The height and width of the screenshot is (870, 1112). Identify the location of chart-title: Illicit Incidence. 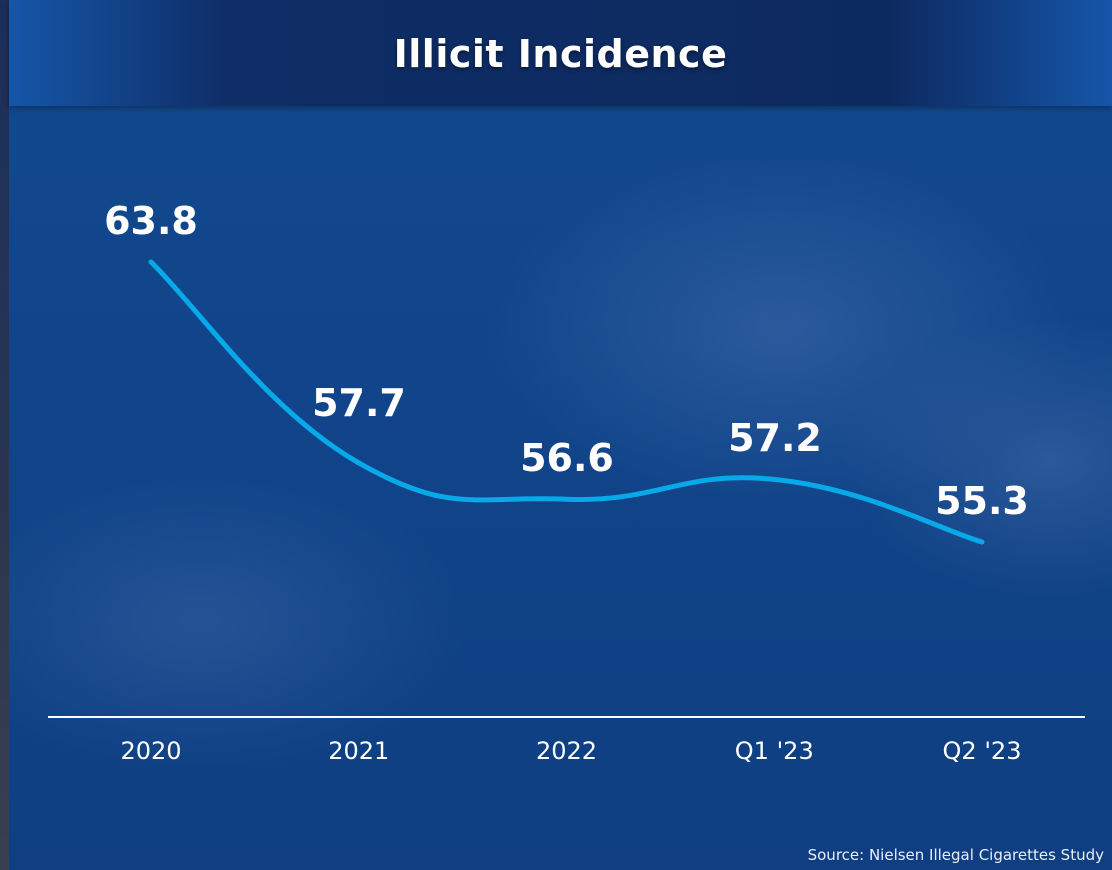
(560, 54).